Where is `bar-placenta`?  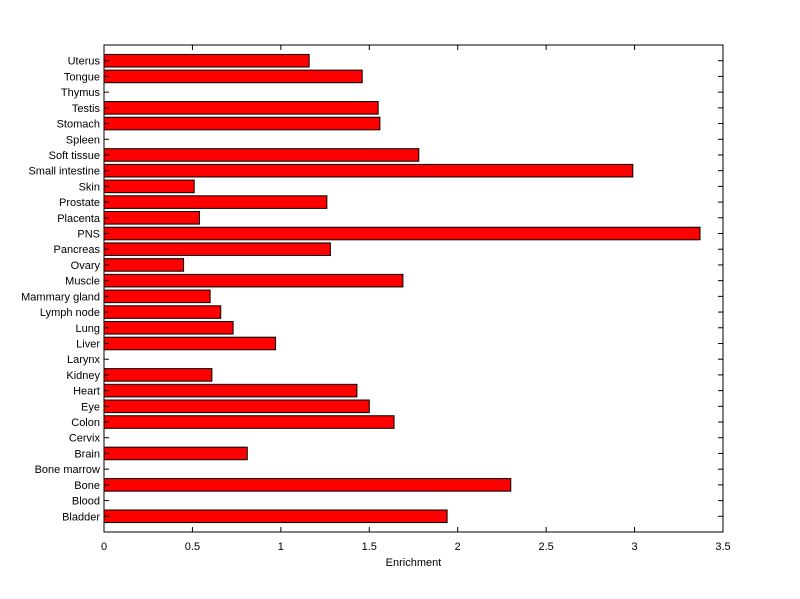 bar-placenta is located at coordinates (152, 218).